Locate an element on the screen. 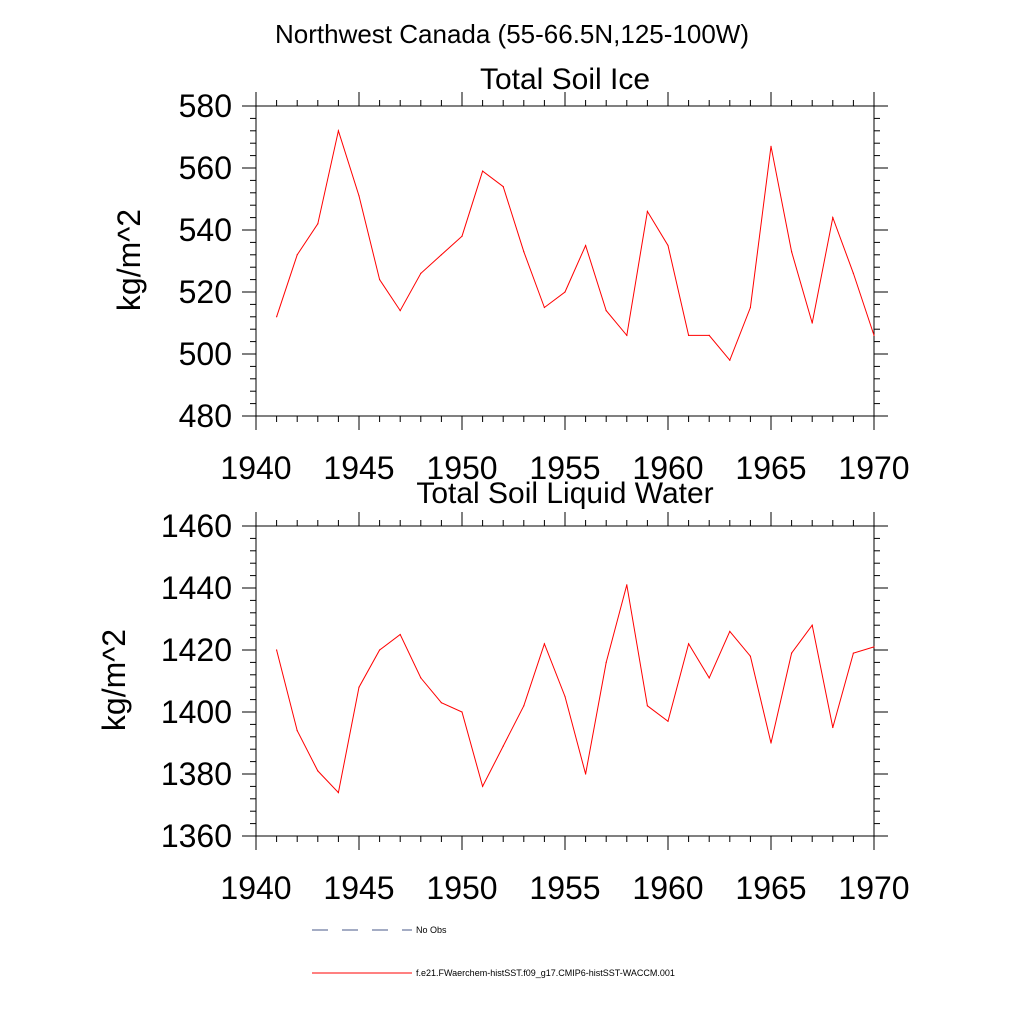 This screenshot has height=1024, width=1024. y-tick-label: 1440 is located at coordinates (196, 588).